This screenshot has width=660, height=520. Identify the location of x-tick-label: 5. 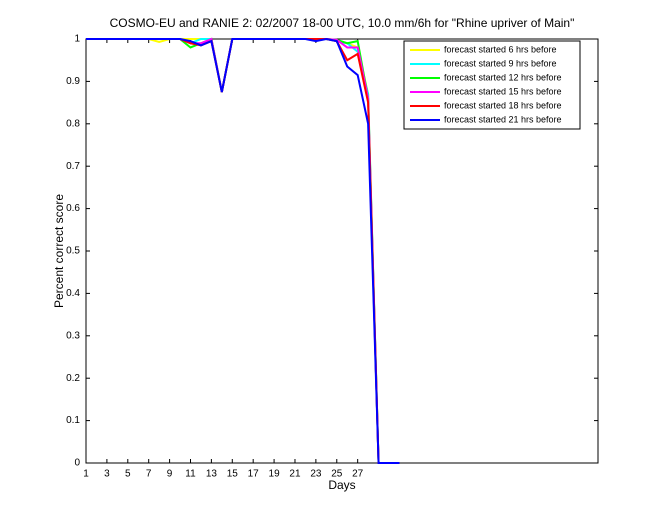
(128, 474).